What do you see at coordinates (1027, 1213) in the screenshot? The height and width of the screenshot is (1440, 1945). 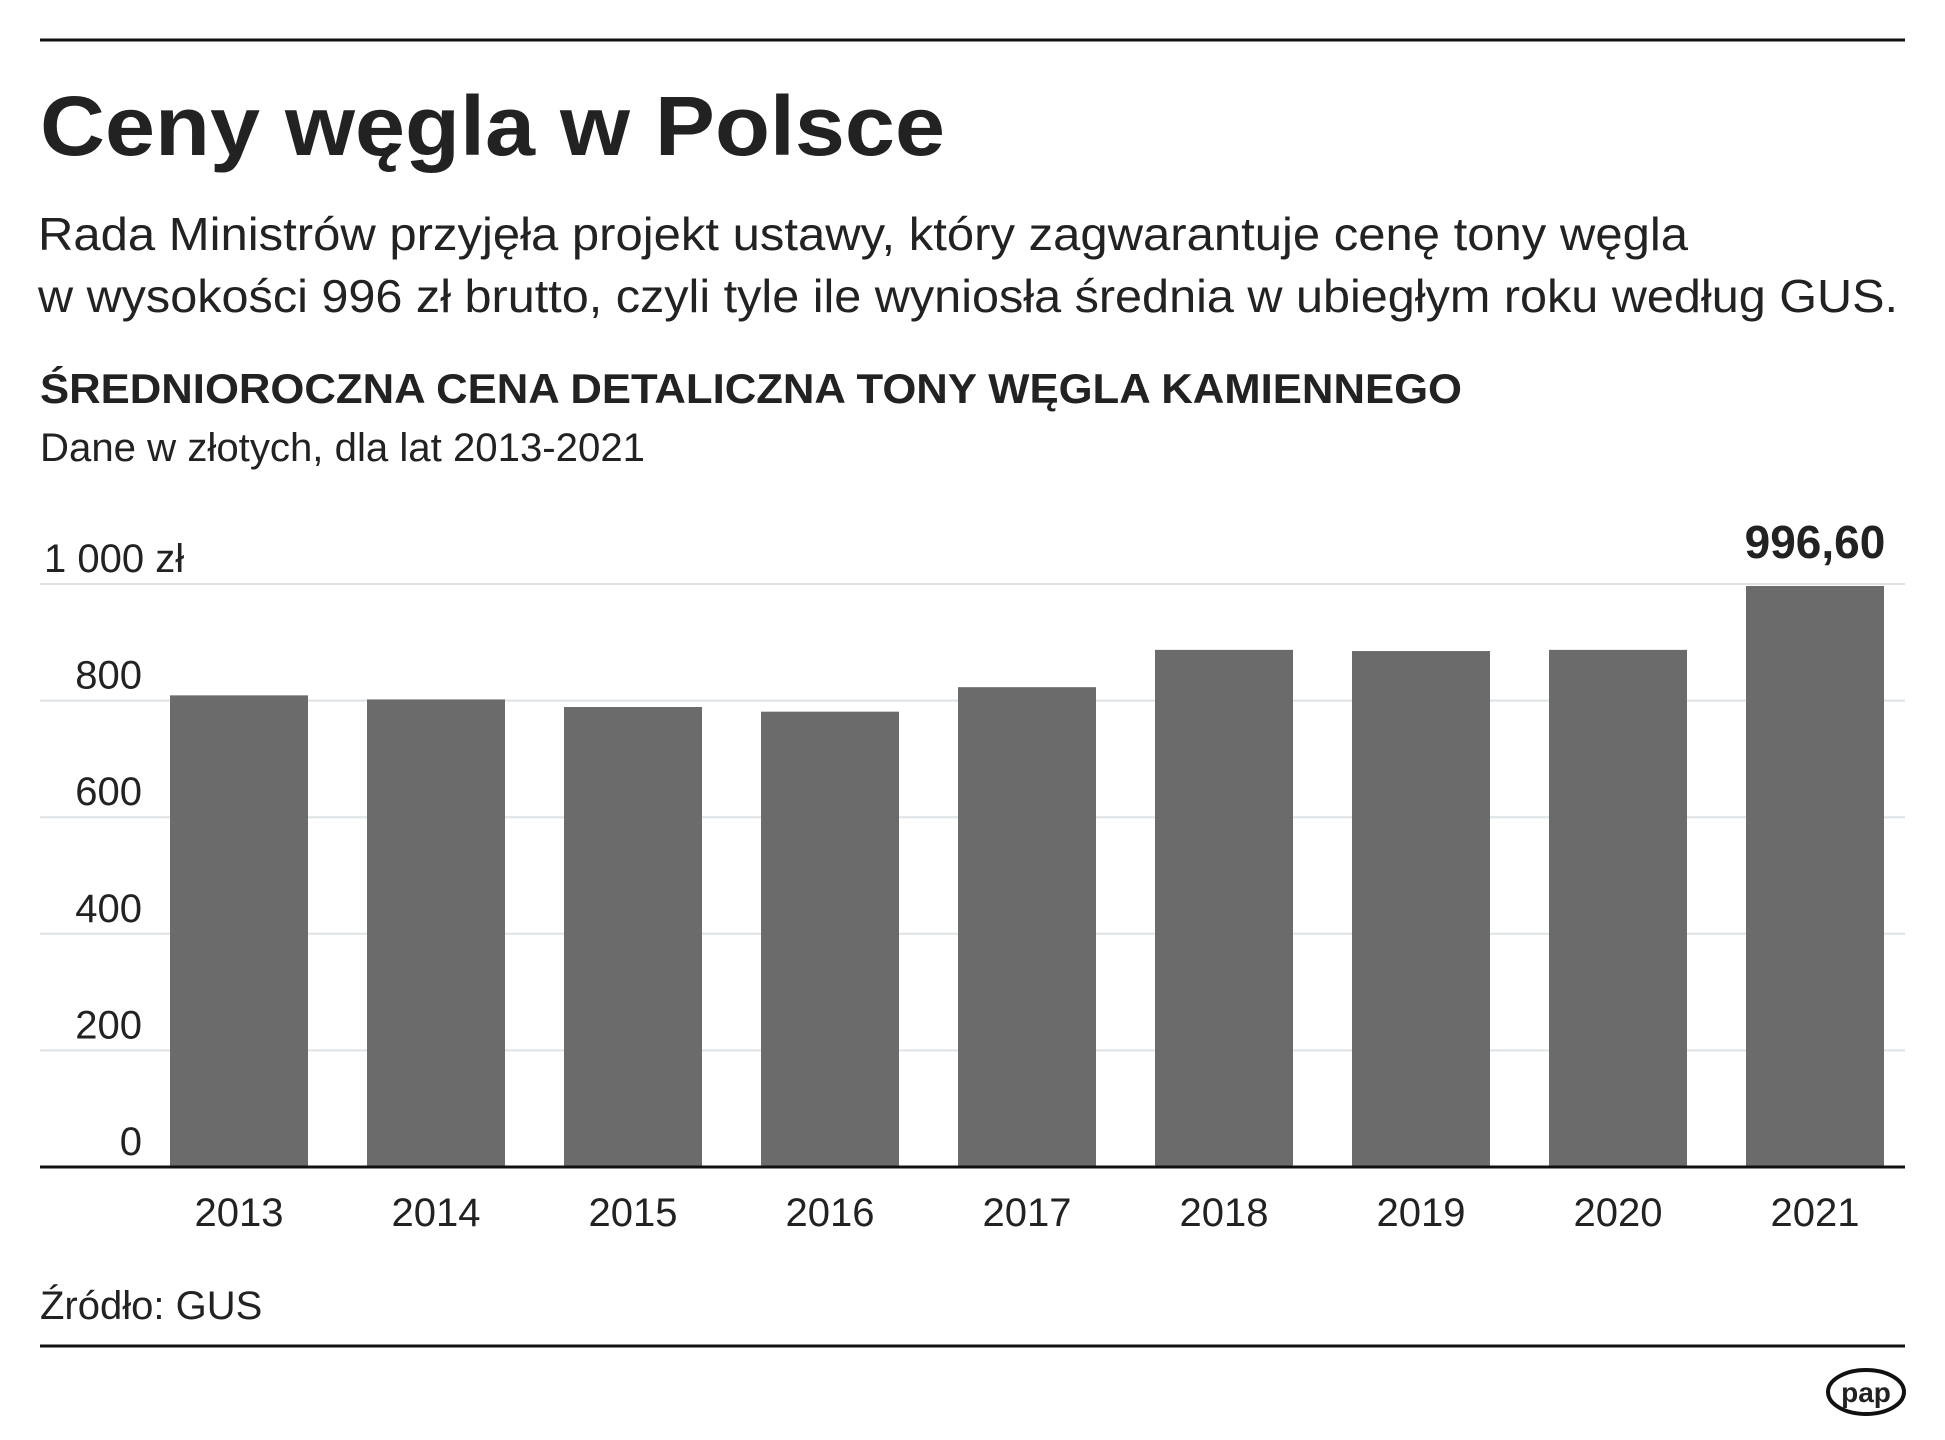 I see `x-tick-label: 2017` at bounding box center [1027, 1213].